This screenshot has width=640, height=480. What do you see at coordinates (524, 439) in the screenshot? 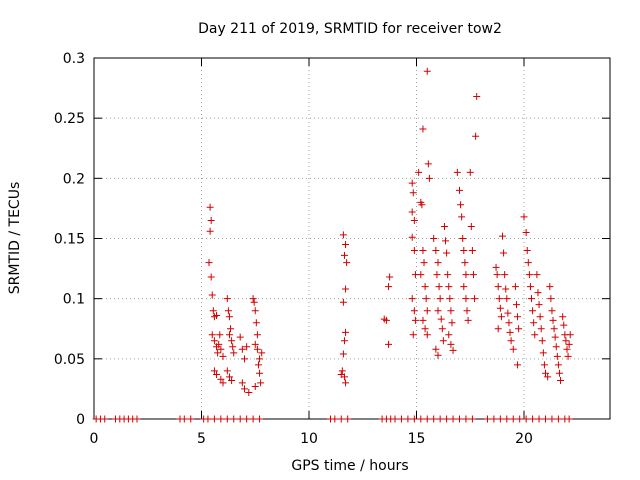
I see `x-tick-label: 20` at bounding box center [524, 439].